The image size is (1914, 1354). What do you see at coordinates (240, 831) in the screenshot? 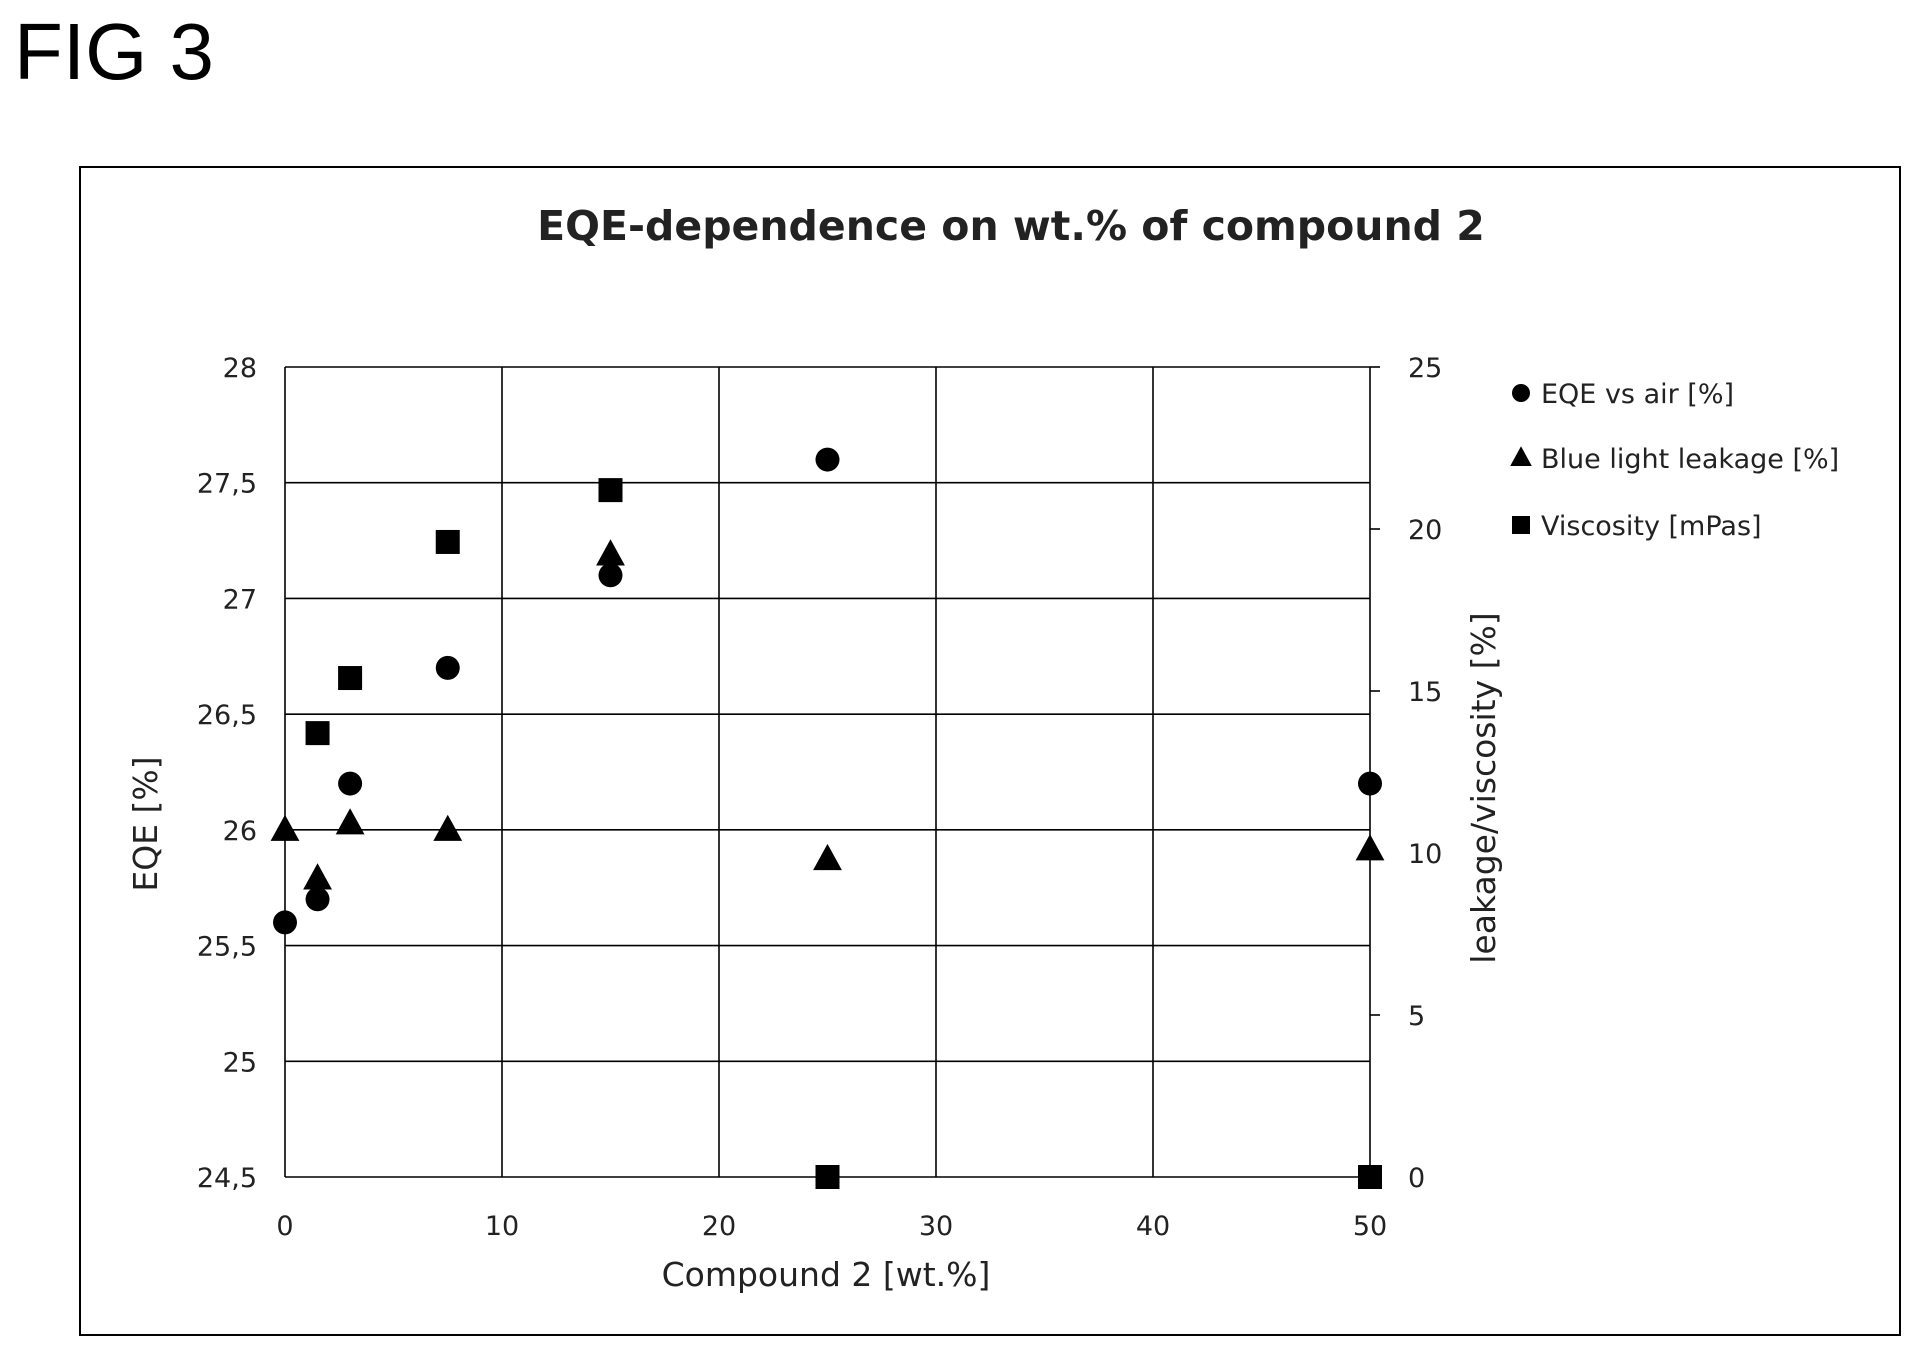
I see `y-tick-label: 26` at bounding box center [240, 831].